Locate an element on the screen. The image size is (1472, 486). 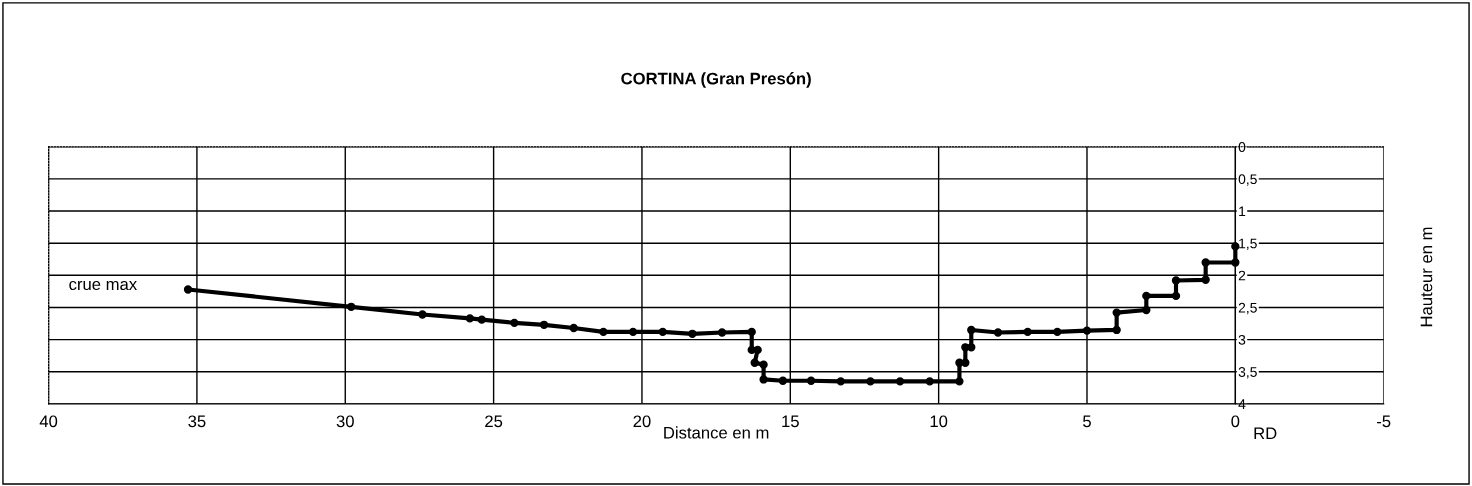
x-tick-label: 25 is located at coordinates (494, 421).